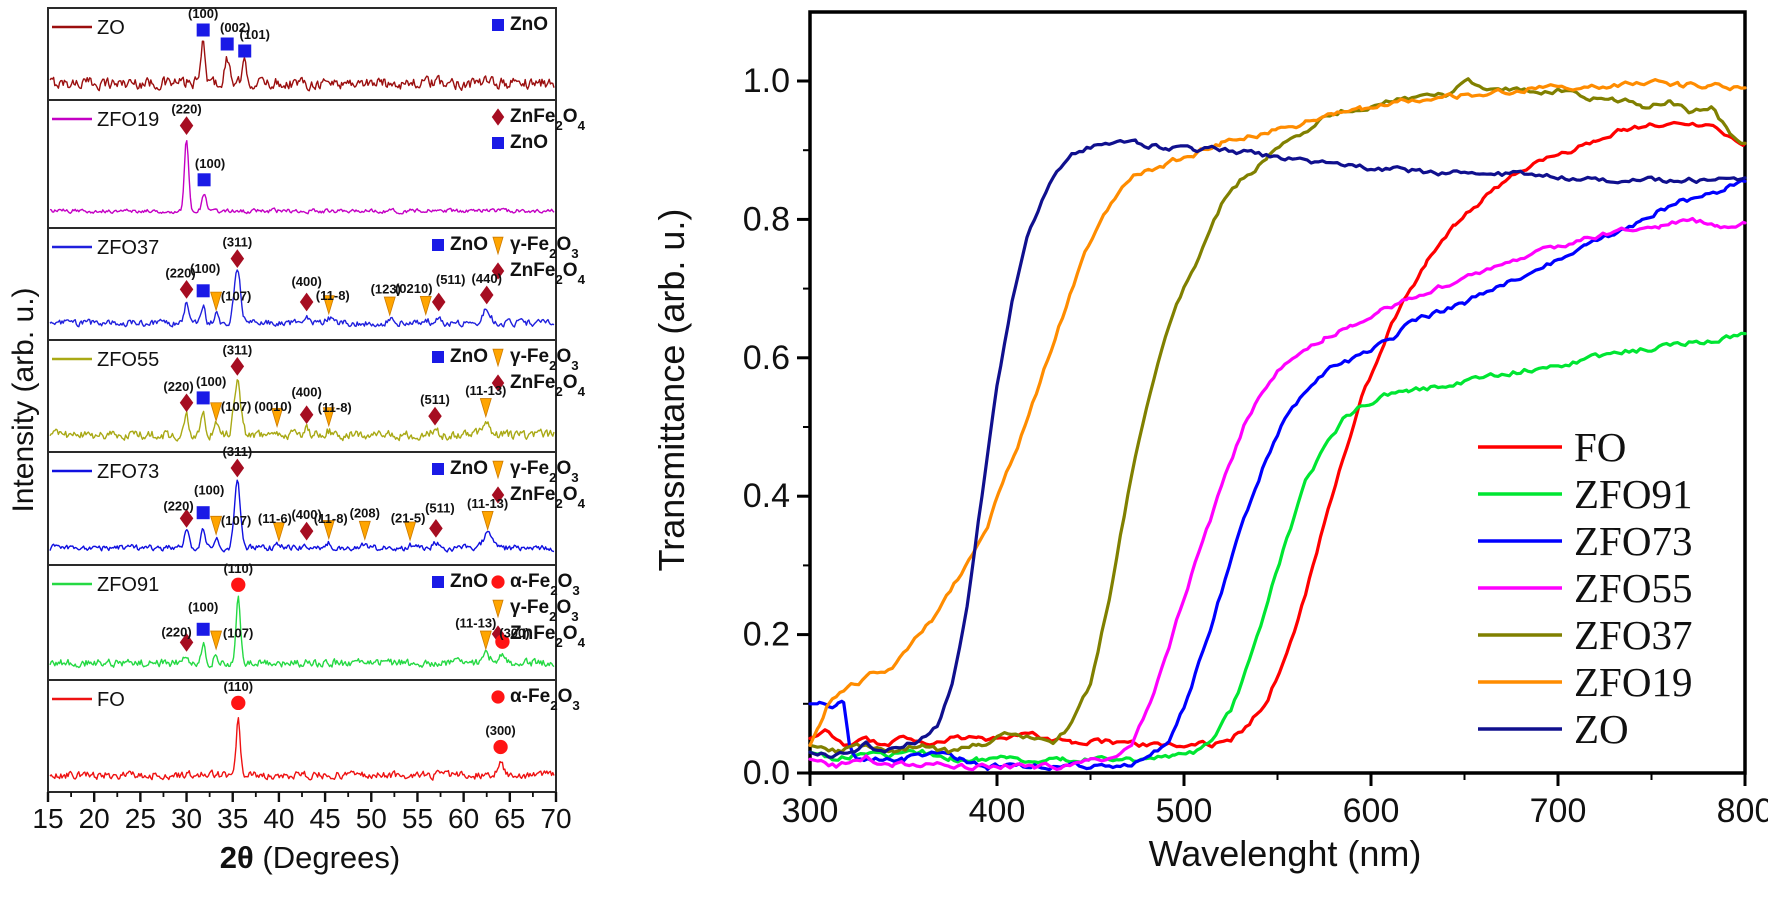 The height and width of the screenshot is (897, 1768). What do you see at coordinates (1633, 541) in the screenshot?
I see `legend-label: ZFO73` at bounding box center [1633, 541].